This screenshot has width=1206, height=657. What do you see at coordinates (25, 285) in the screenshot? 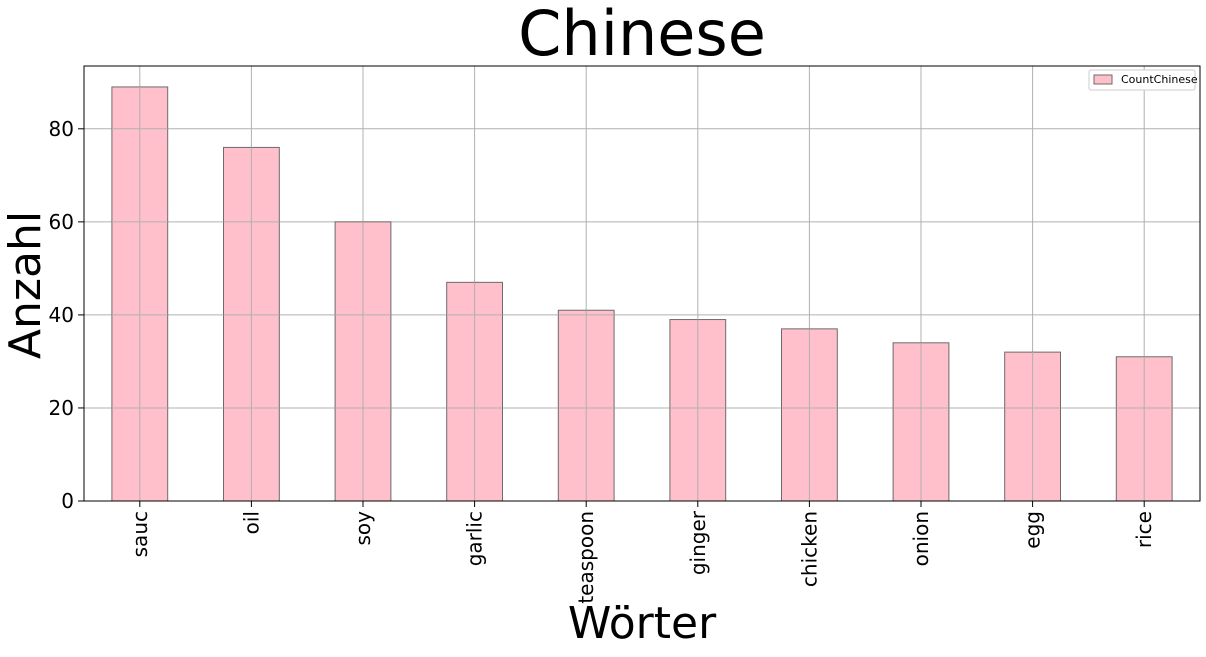
I see `y-axis-label: Anzahl` at bounding box center [25, 285].